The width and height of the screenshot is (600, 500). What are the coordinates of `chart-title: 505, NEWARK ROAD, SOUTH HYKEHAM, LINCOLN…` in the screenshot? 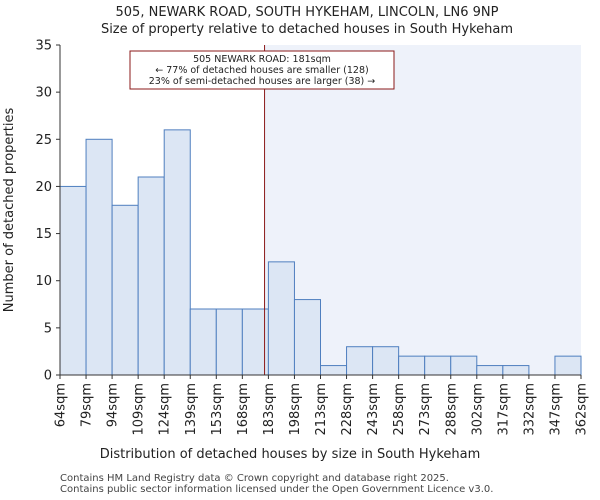 It's located at (307, 12).